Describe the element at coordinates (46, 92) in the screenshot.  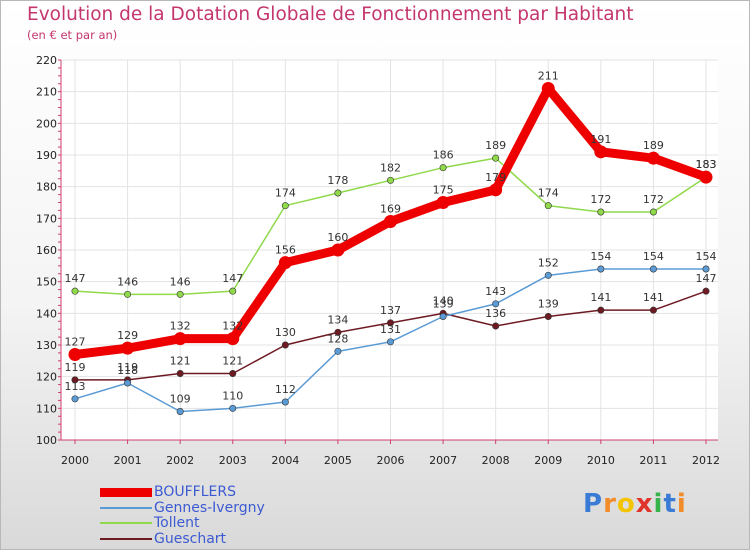
I see `y-tick-label: 210` at that location.